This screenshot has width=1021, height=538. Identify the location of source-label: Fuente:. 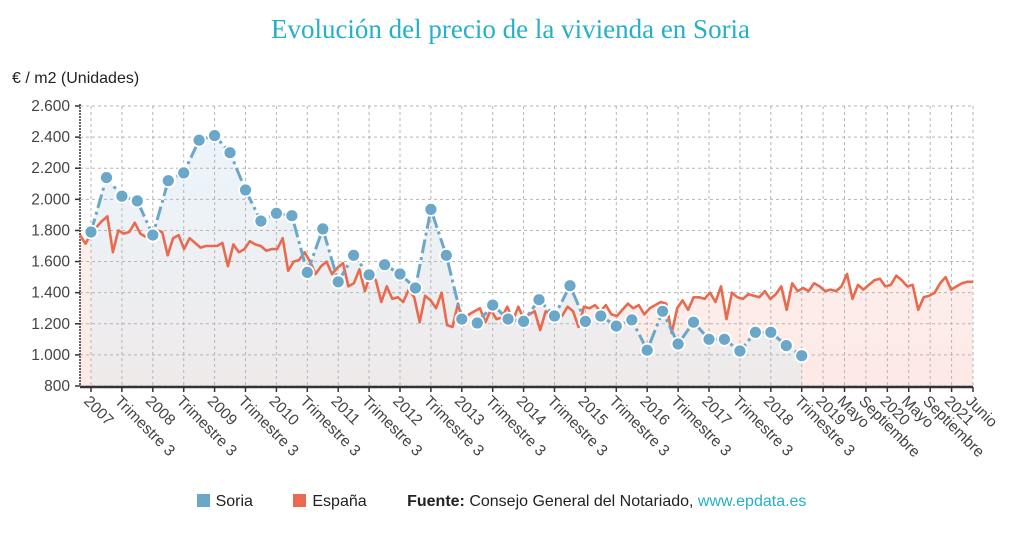
(436, 501).